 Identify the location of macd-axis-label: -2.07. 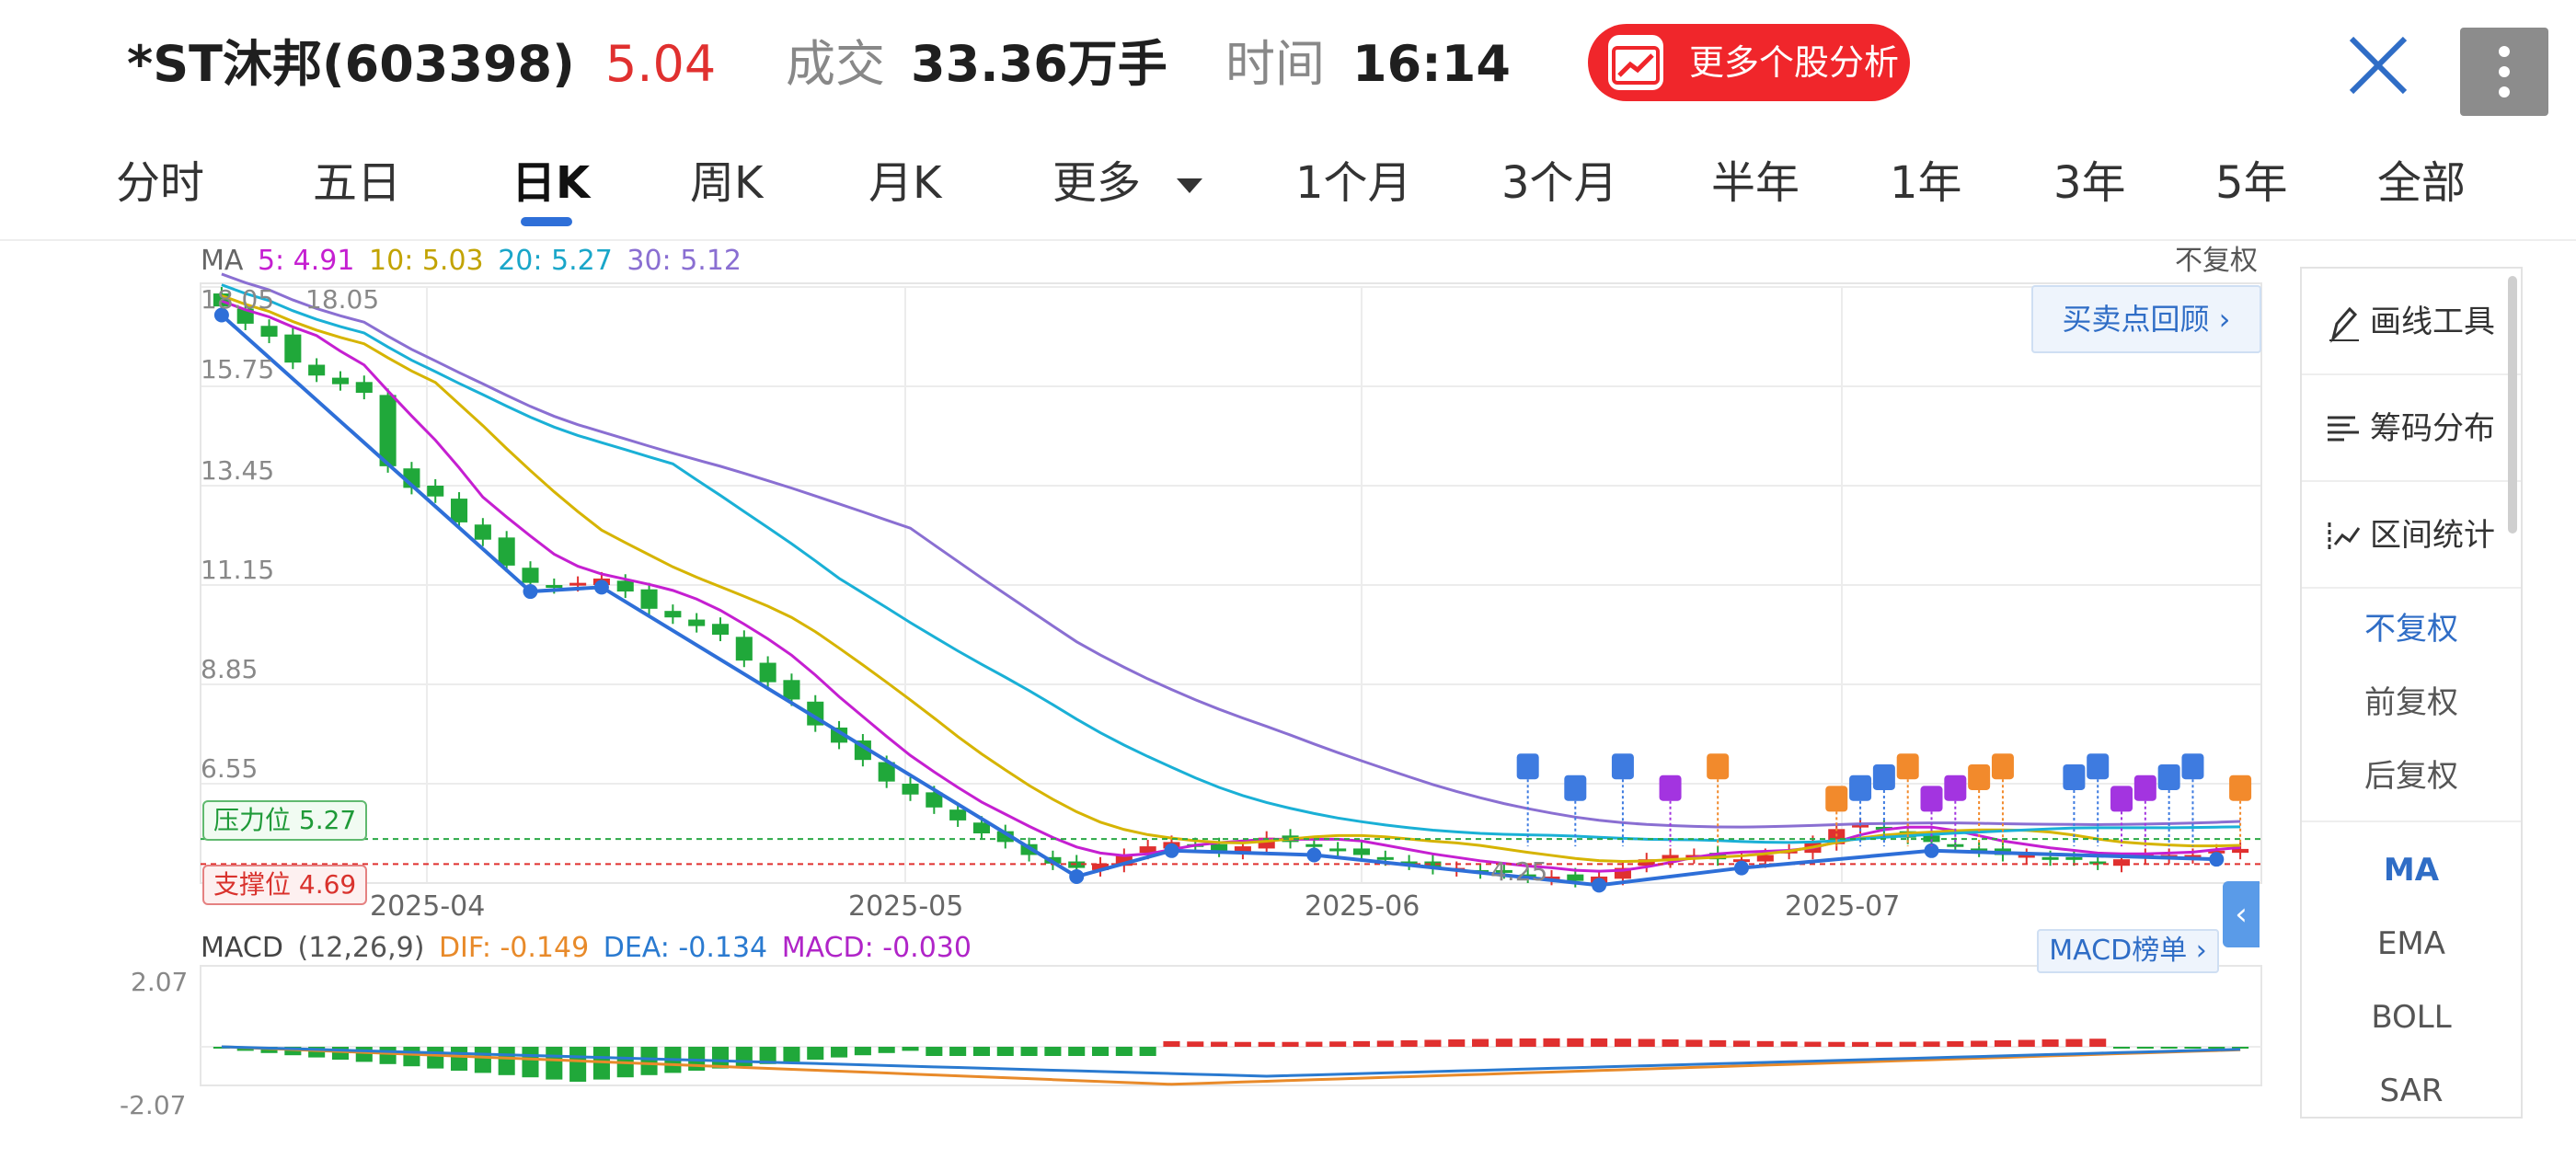
(153, 1105).